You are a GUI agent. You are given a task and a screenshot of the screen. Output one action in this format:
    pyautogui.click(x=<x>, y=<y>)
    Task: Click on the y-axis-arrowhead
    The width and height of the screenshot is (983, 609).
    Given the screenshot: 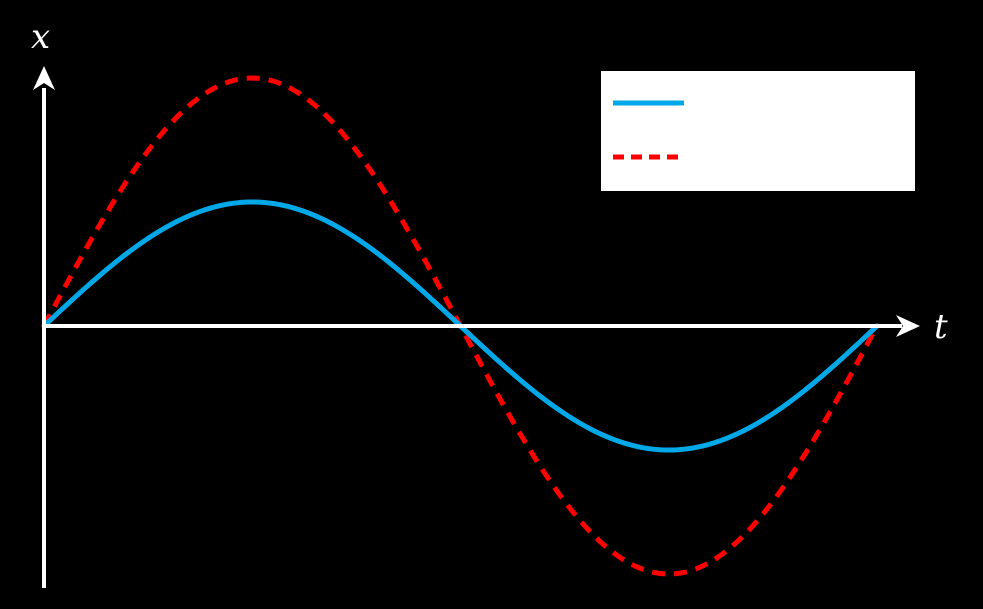 What is the action you would take?
    pyautogui.click(x=44, y=78)
    